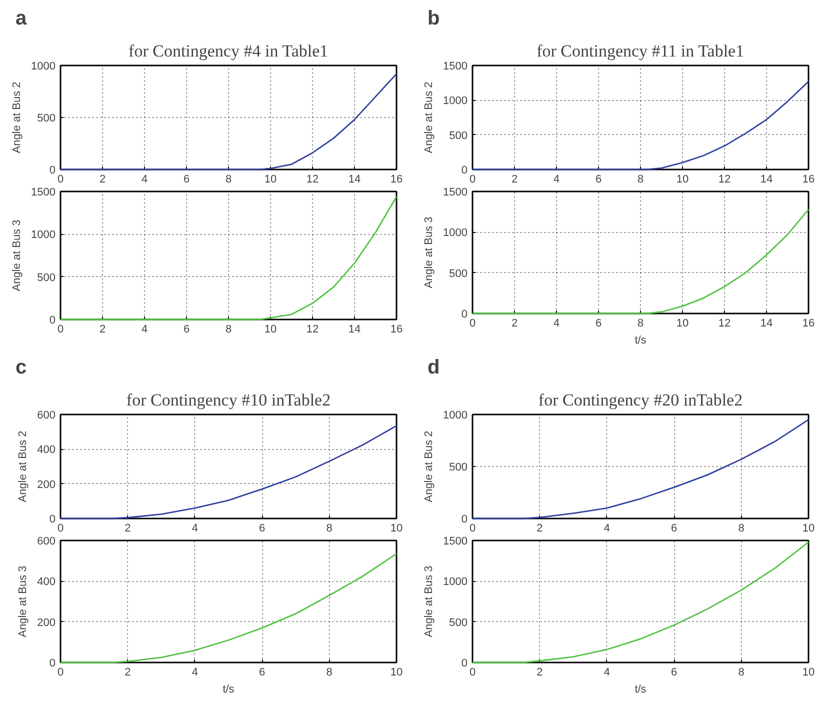 The width and height of the screenshot is (832, 724). I want to click on chart-title: for Contingency #11 in Table1, so click(640, 51).